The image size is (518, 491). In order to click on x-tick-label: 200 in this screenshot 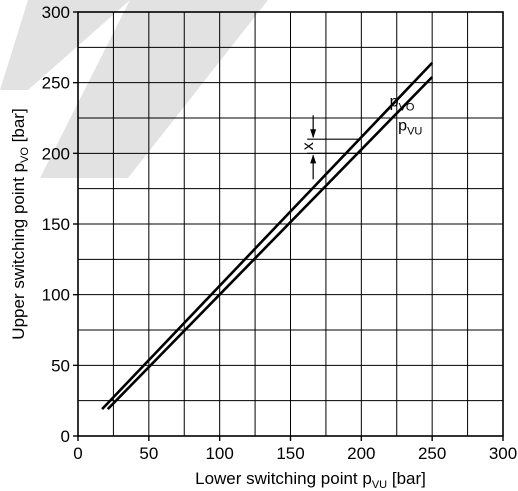, I will do `click(361, 453)`.